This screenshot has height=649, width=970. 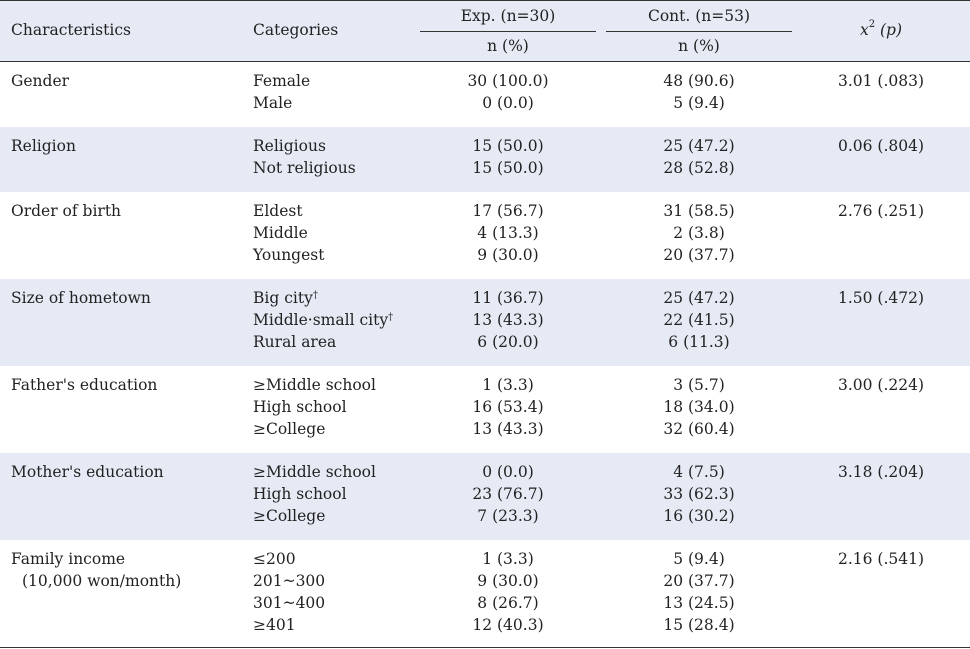 I want to click on category-cell: Middle·small city†, so click(x=323, y=320).